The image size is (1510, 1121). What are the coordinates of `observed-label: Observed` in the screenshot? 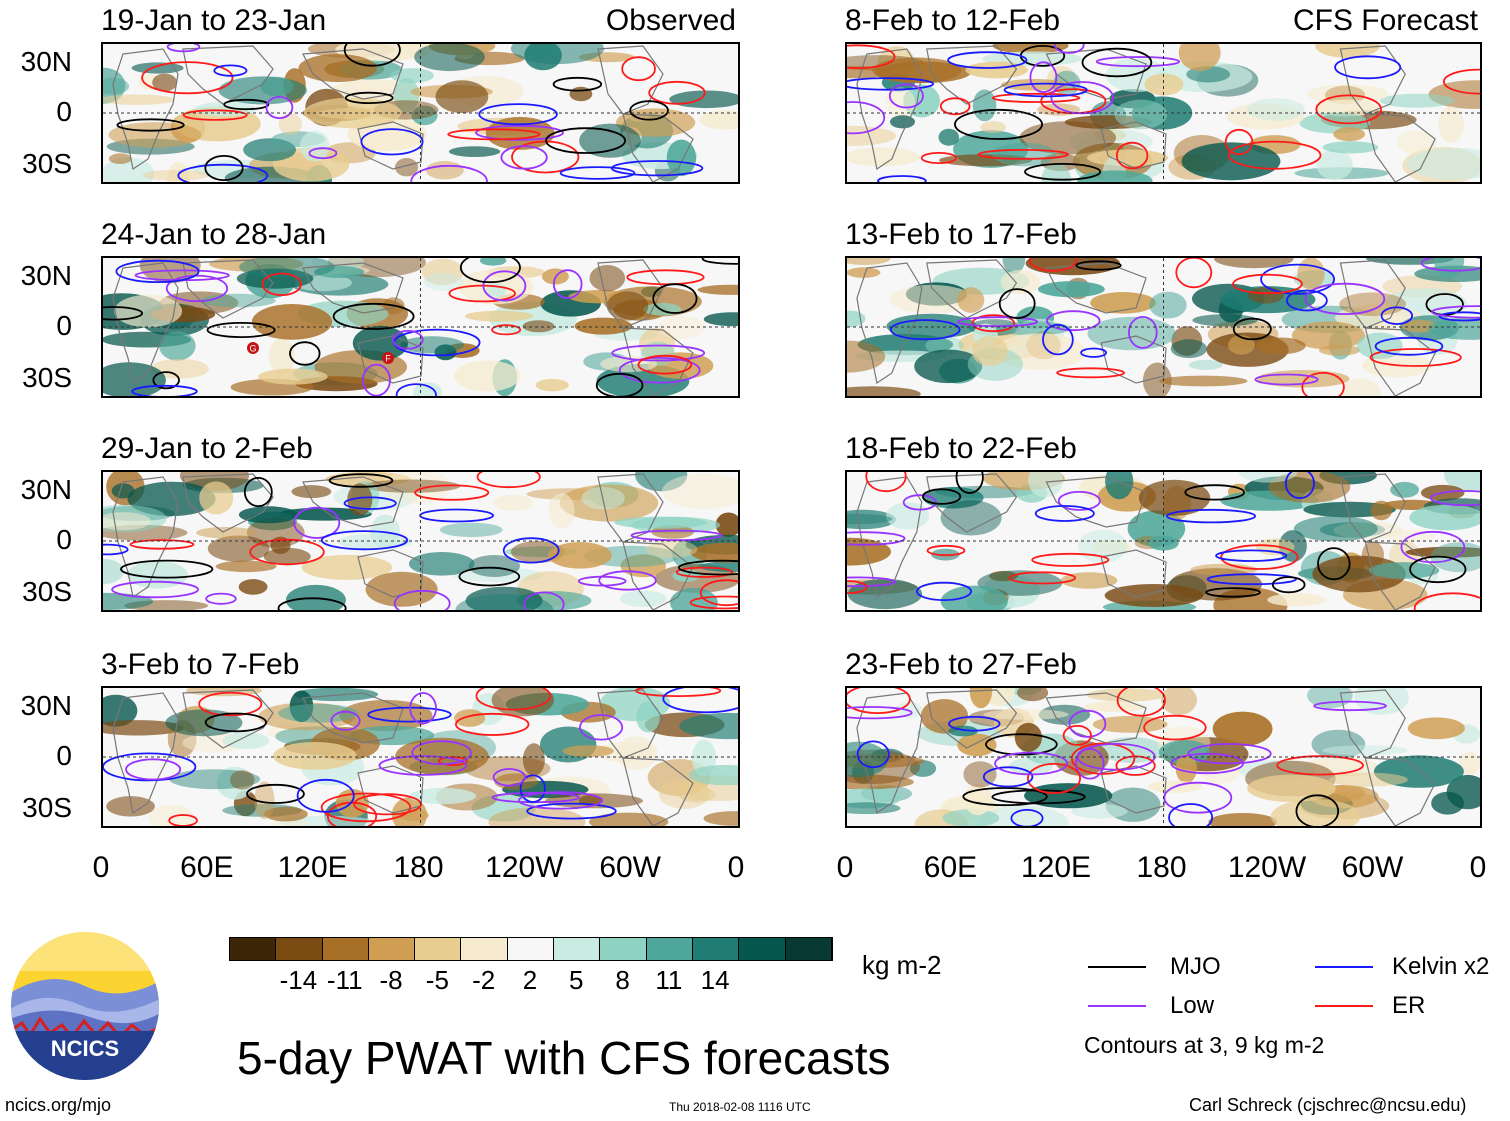 It's located at (670, 20).